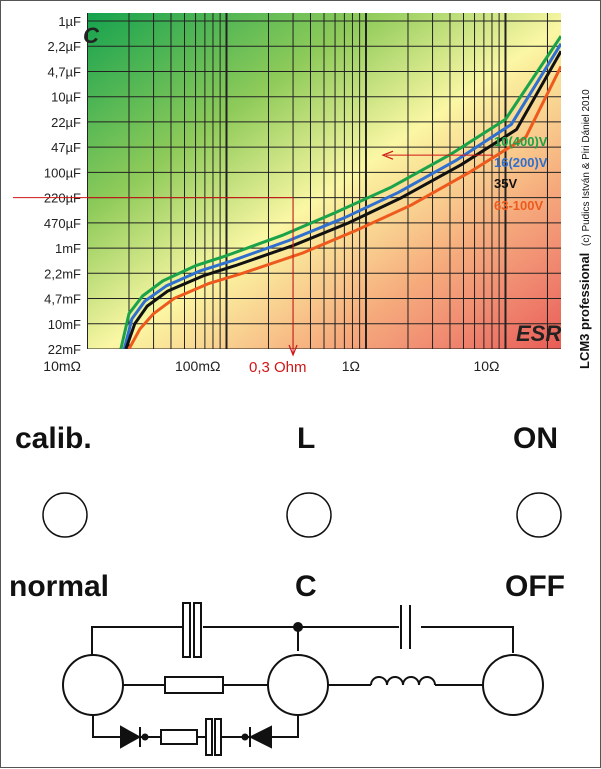  Describe the element at coordinates (62, 223) in the screenshot. I see `y-tick-label: 470µF` at that location.